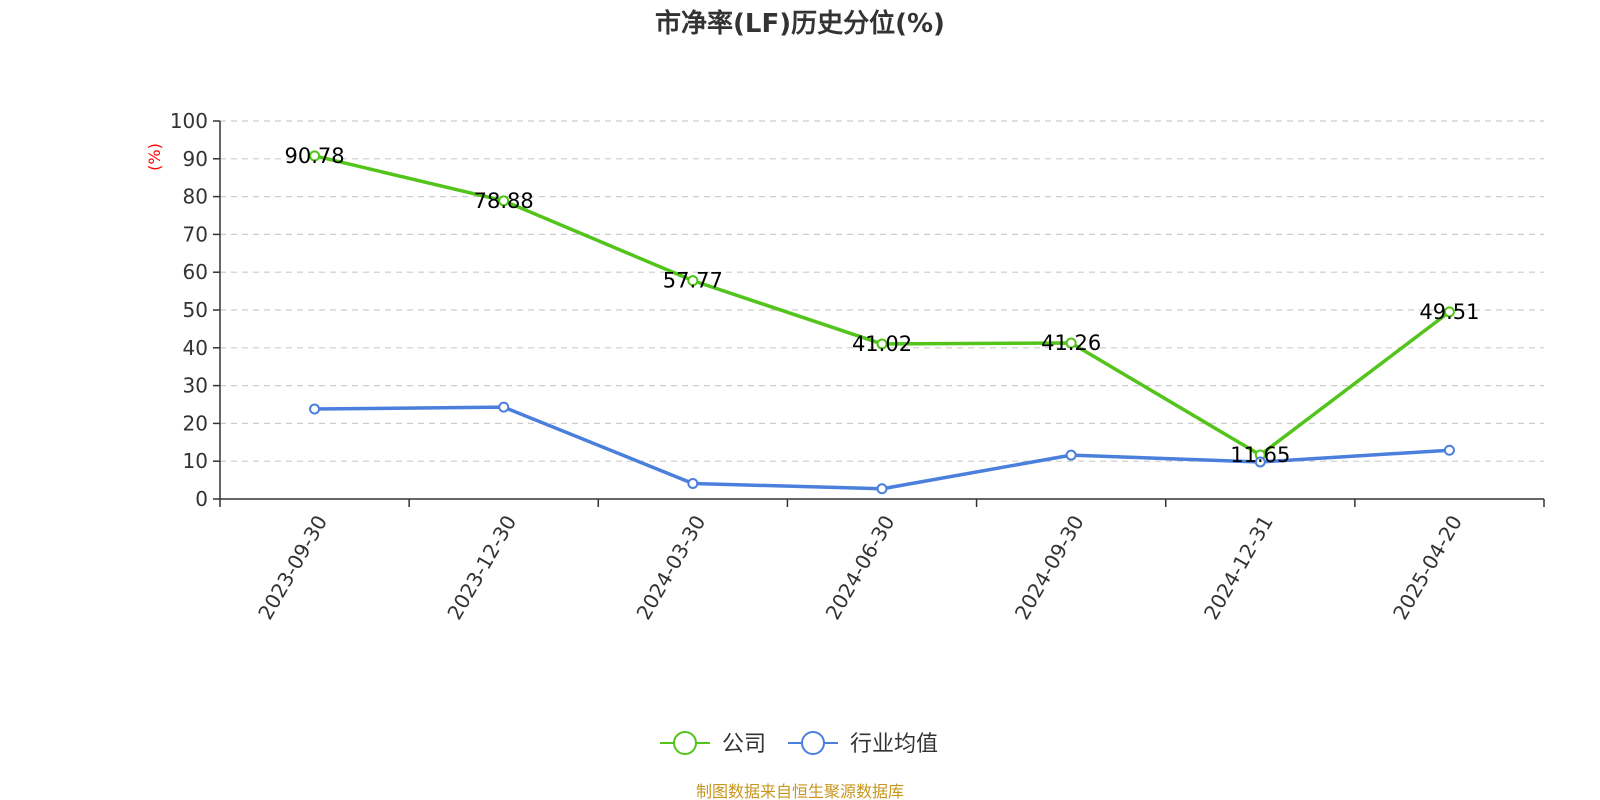 The height and width of the screenshot is (800, 1600). I want to click on data-label: 11.65, so click(1260, 455).